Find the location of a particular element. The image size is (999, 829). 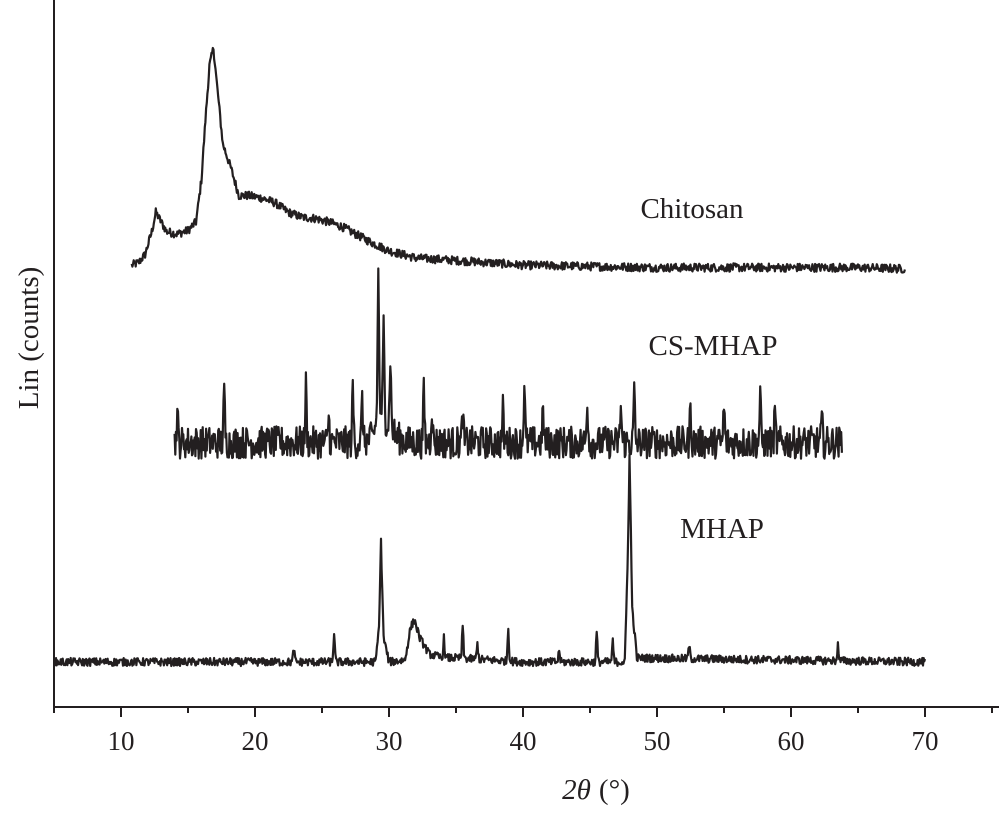

x-tick-label-50: 50 is located at coordinates (657, 741).